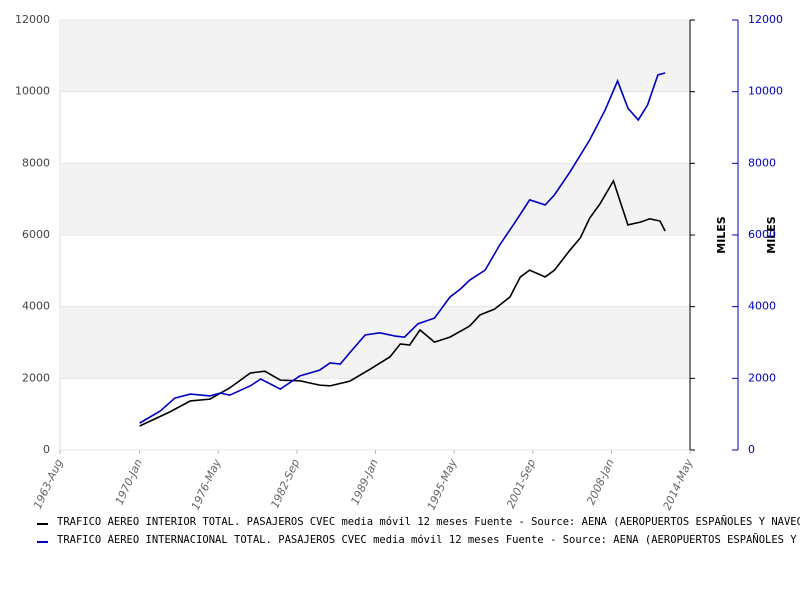  I want to click on x-tick-label: 2014-May, so click(678, 485).